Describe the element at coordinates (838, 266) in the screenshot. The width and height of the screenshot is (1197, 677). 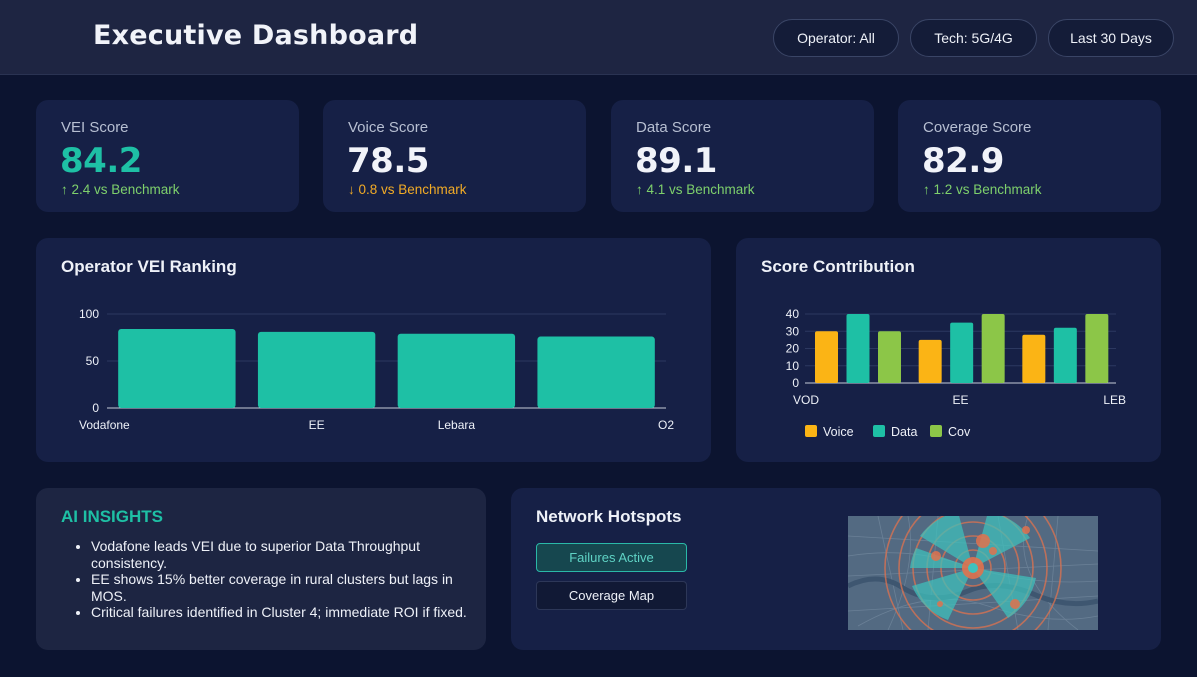
I see `contribution-title: Score Contribution` at that location.